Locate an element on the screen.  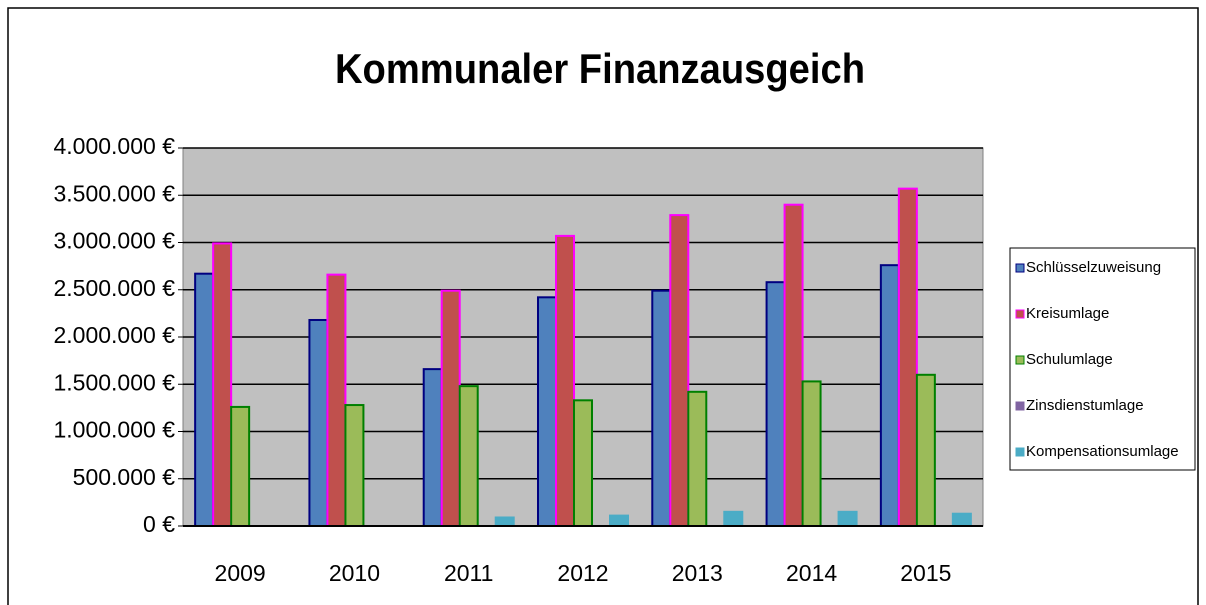
y-tick-label: 4.000.000 € is located at coordinates (114, 146).